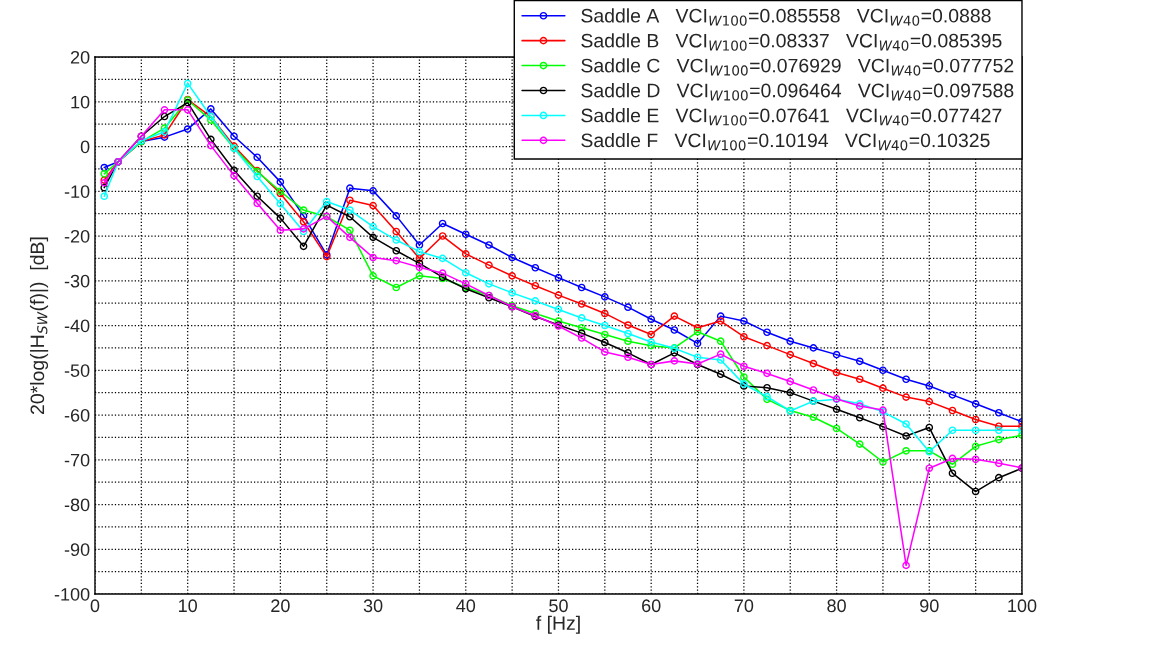  I want to click on x-tick-label: 80, so click(836, 606).